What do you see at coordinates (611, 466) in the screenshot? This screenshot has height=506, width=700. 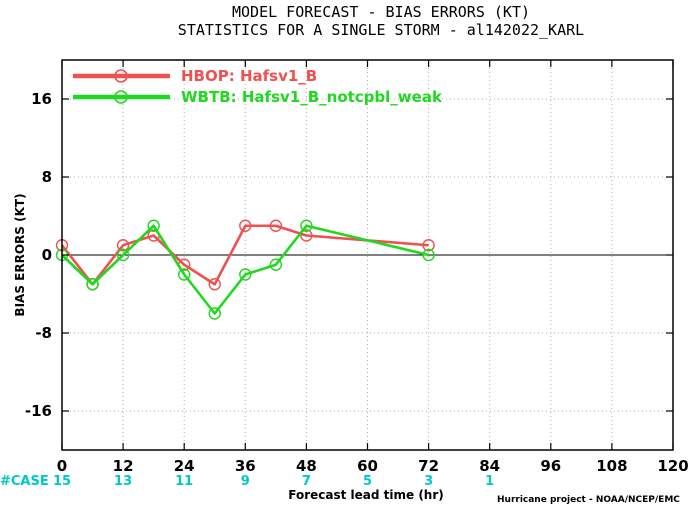 I see `x-tick-label: 108` at bounding box center [611, 466].